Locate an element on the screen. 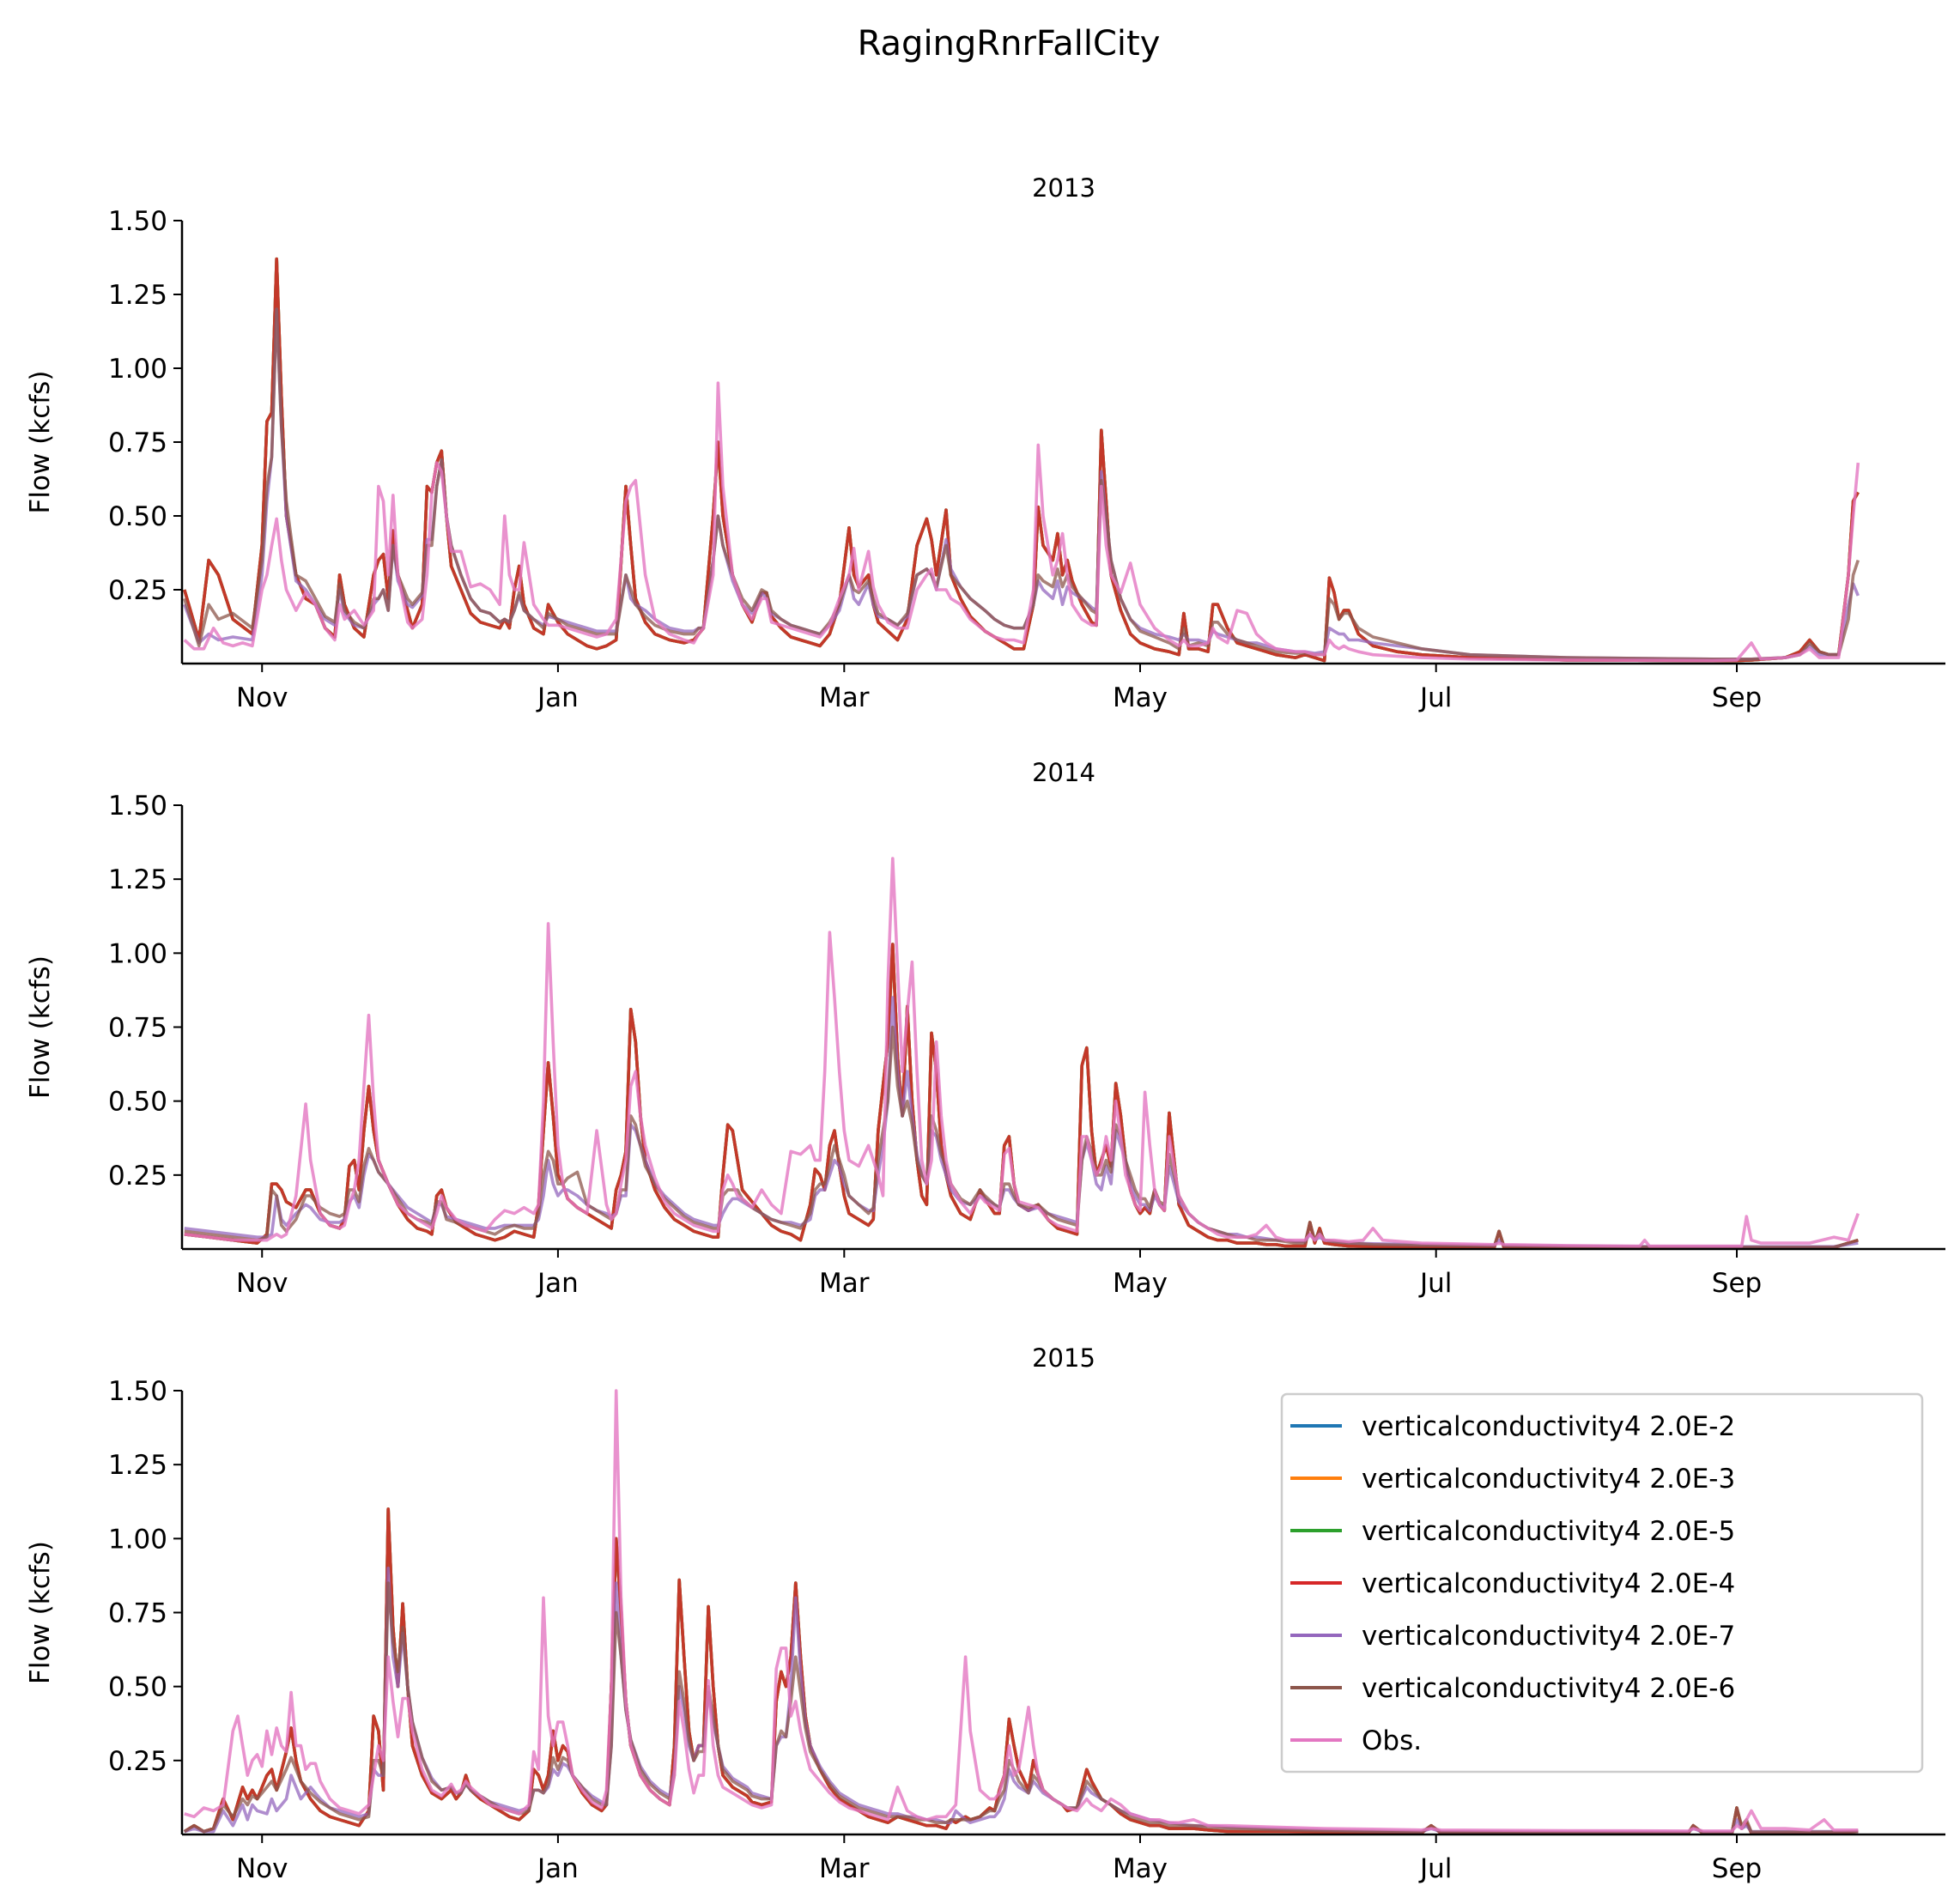 This screenshot has width=1954, height=1904. legend-item: Obs. is located at coordinates (1356, 1741).